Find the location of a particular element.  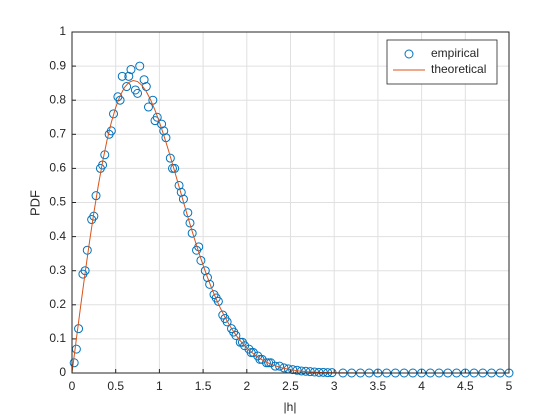

y-tick-label: 0.1 is located at coordinates (57, 338).